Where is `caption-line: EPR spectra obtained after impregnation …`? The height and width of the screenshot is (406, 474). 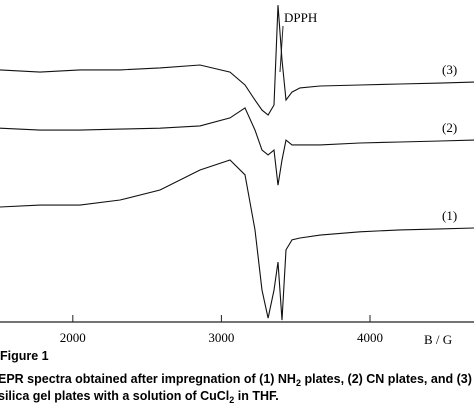
caption-line: EPR spectra obtained after impregnation … is located at coordinates (236, 380).